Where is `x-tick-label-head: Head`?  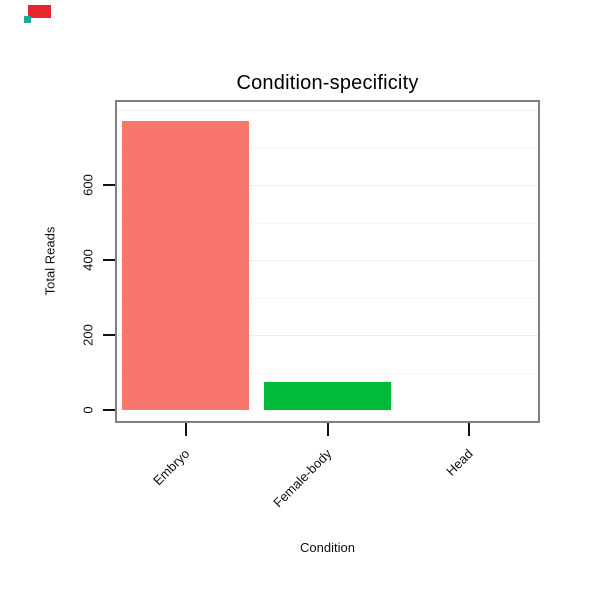
x-tick-label-head: Head is located at coordinates (459, 462).